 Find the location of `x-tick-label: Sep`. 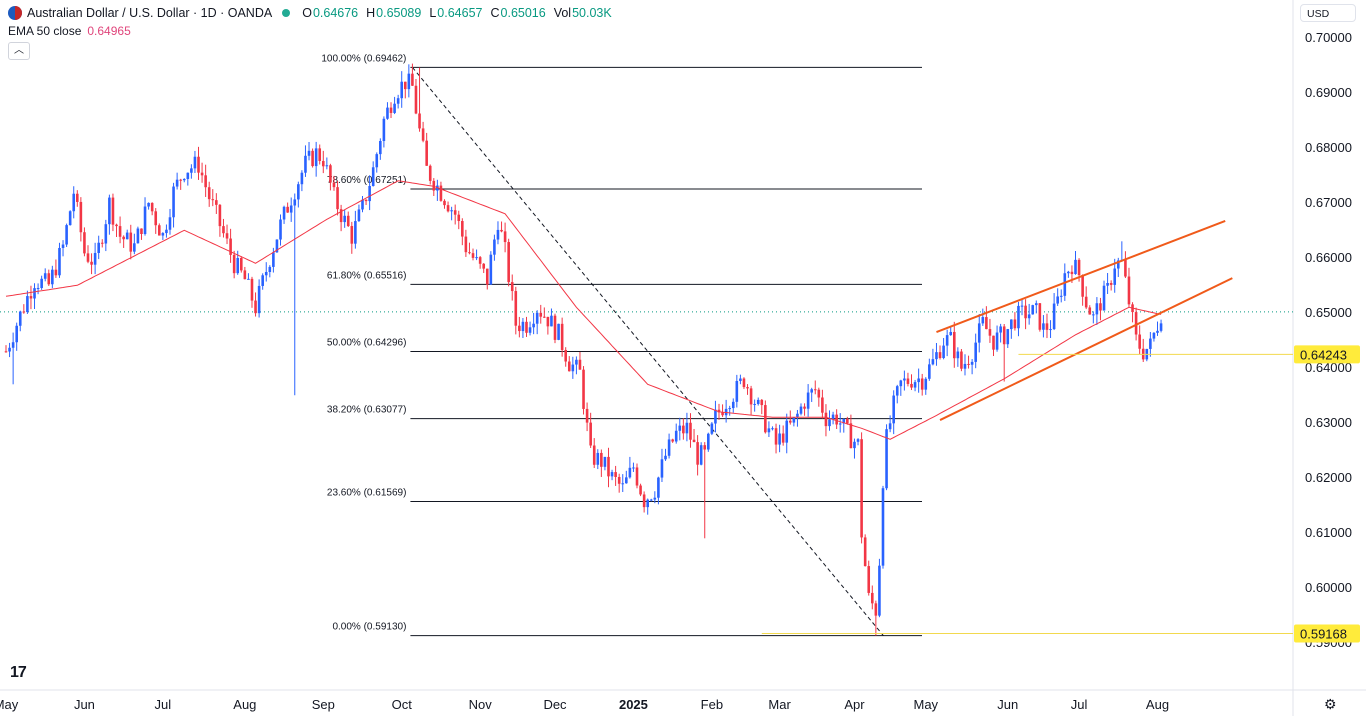

x-tick-label: Sep is located at coordinates (323, 704).